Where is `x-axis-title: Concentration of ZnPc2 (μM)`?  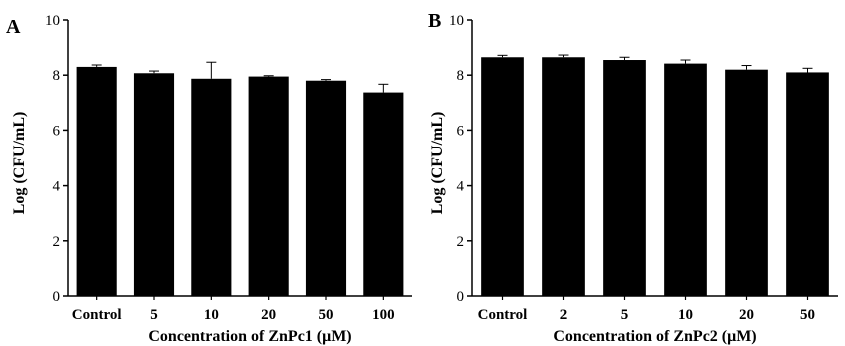
x-axis-title: Concentration of ZnPc2 (μM) is located at coordinates (654, 336).